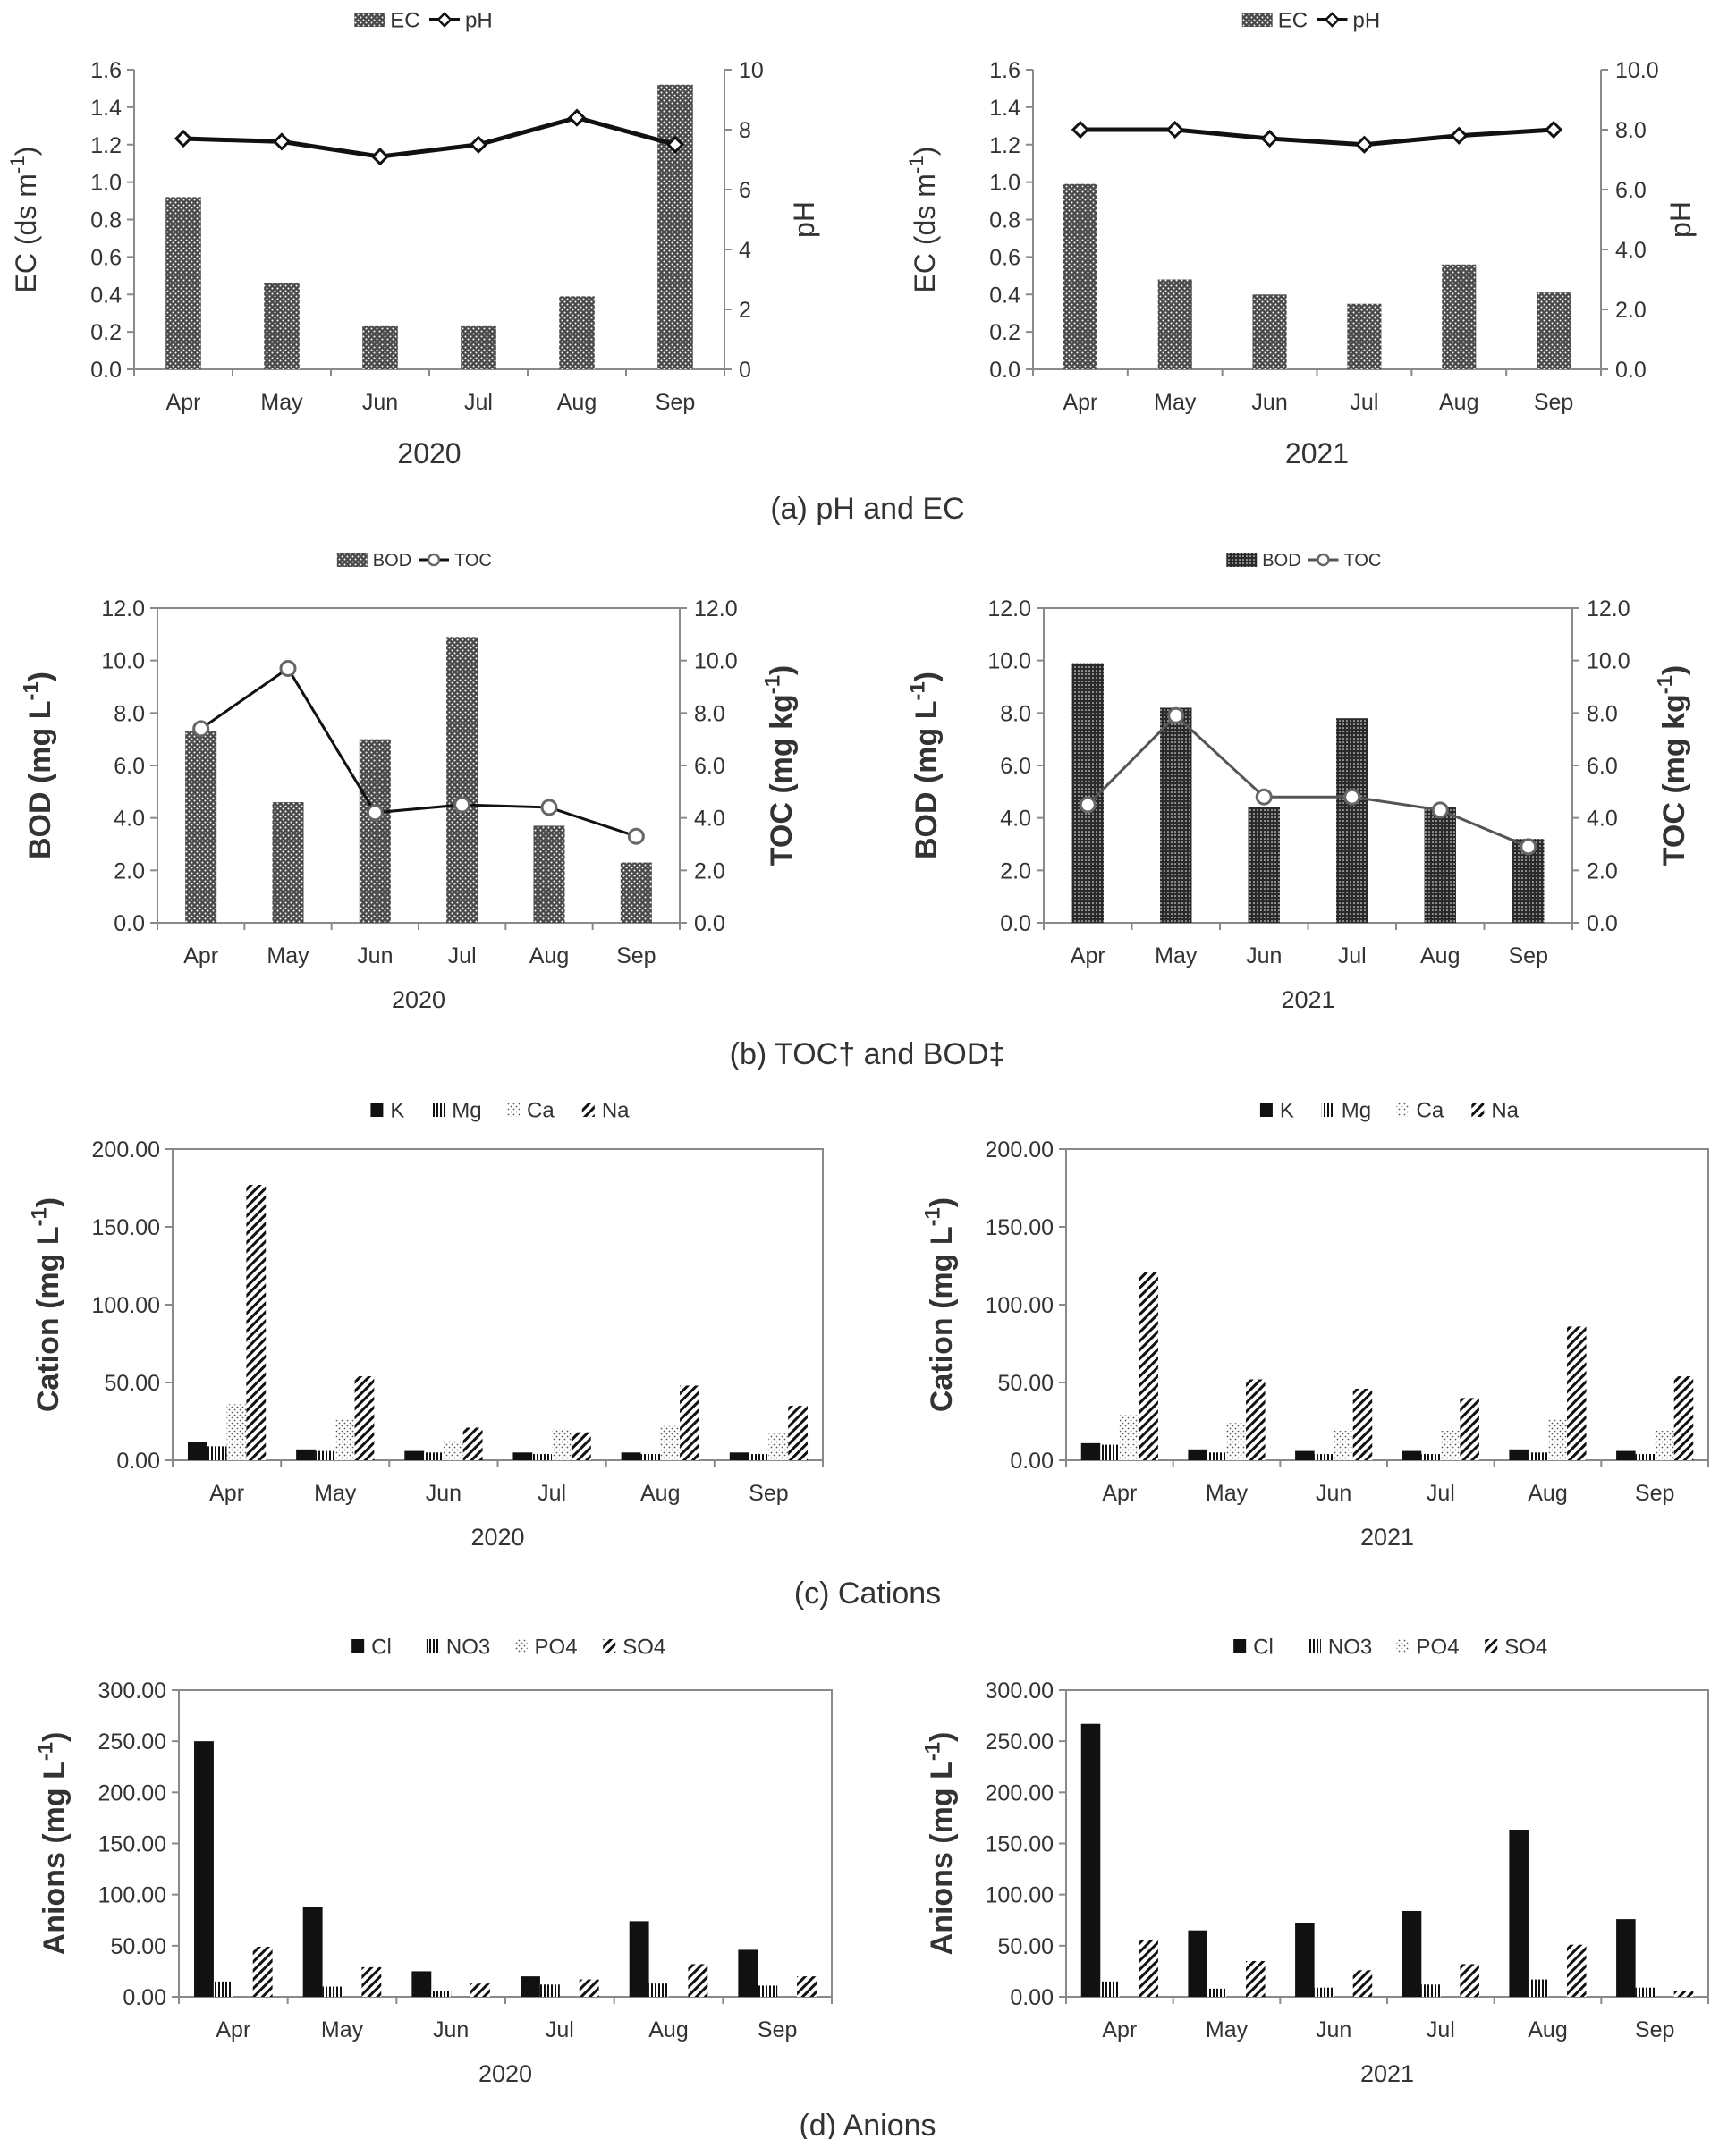 This screenshot has width=1736, height=2139. I want to click on bar-so4-apr, so click(262, 1971).